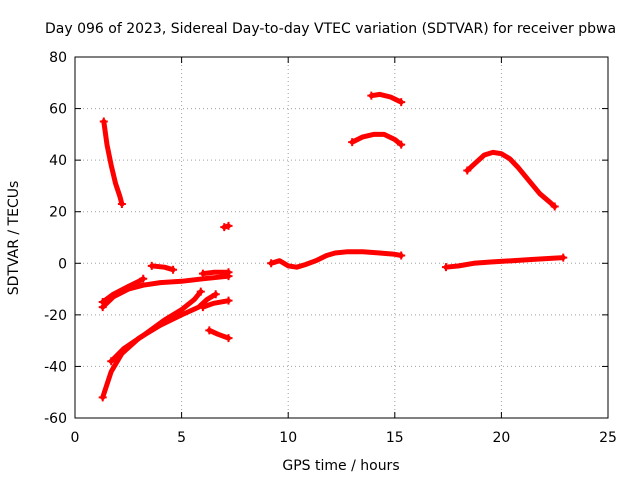  Describe the element at coordinates (55, 316) in the screenshot. I see `y-tick-label: -20` at that location.